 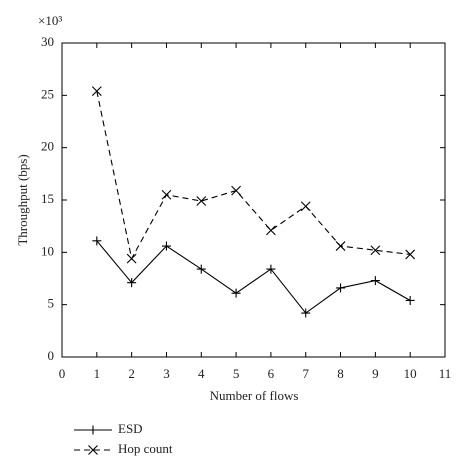 I want to click on x-tick-label: 11, so click(x=445, y=373).